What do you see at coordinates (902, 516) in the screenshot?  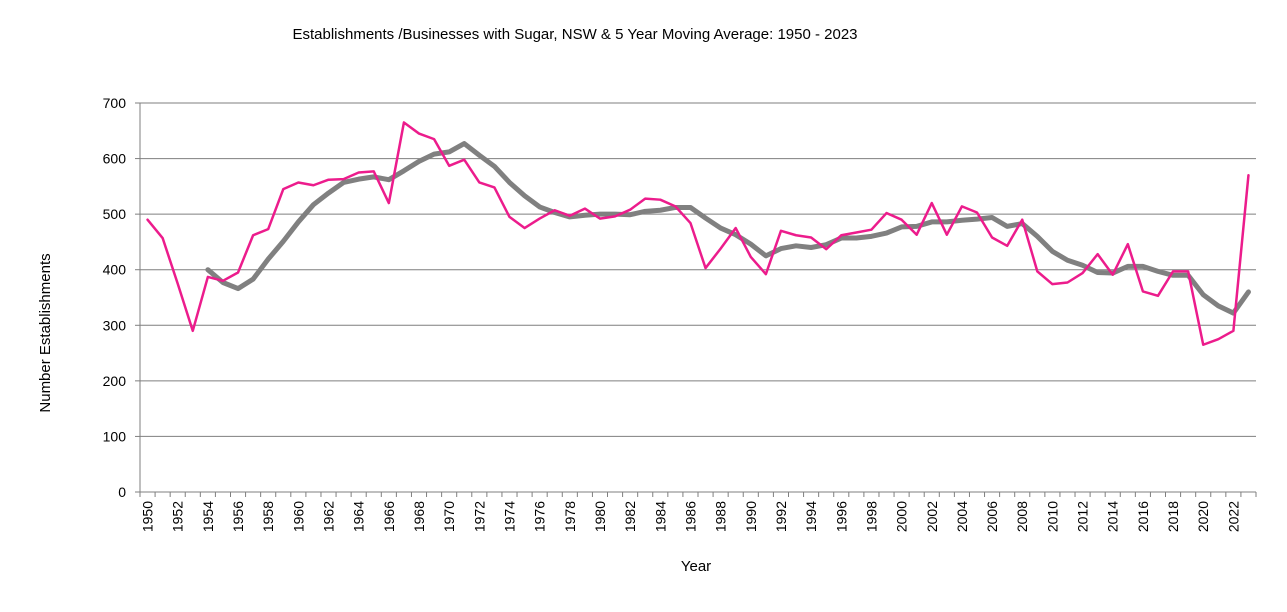 I see `x-tick-label: 2000` at bounding box center [902, 516].